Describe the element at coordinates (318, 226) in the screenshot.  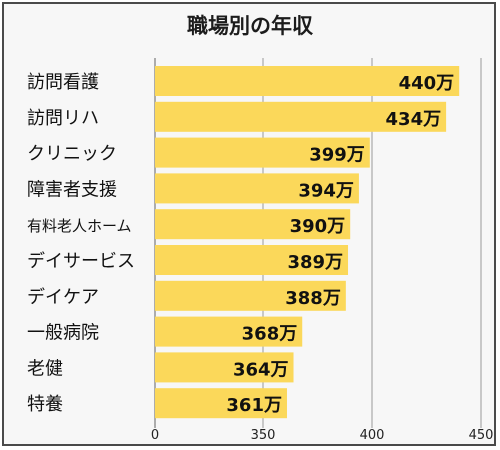
I see `value-label-5: 390万` at that location.